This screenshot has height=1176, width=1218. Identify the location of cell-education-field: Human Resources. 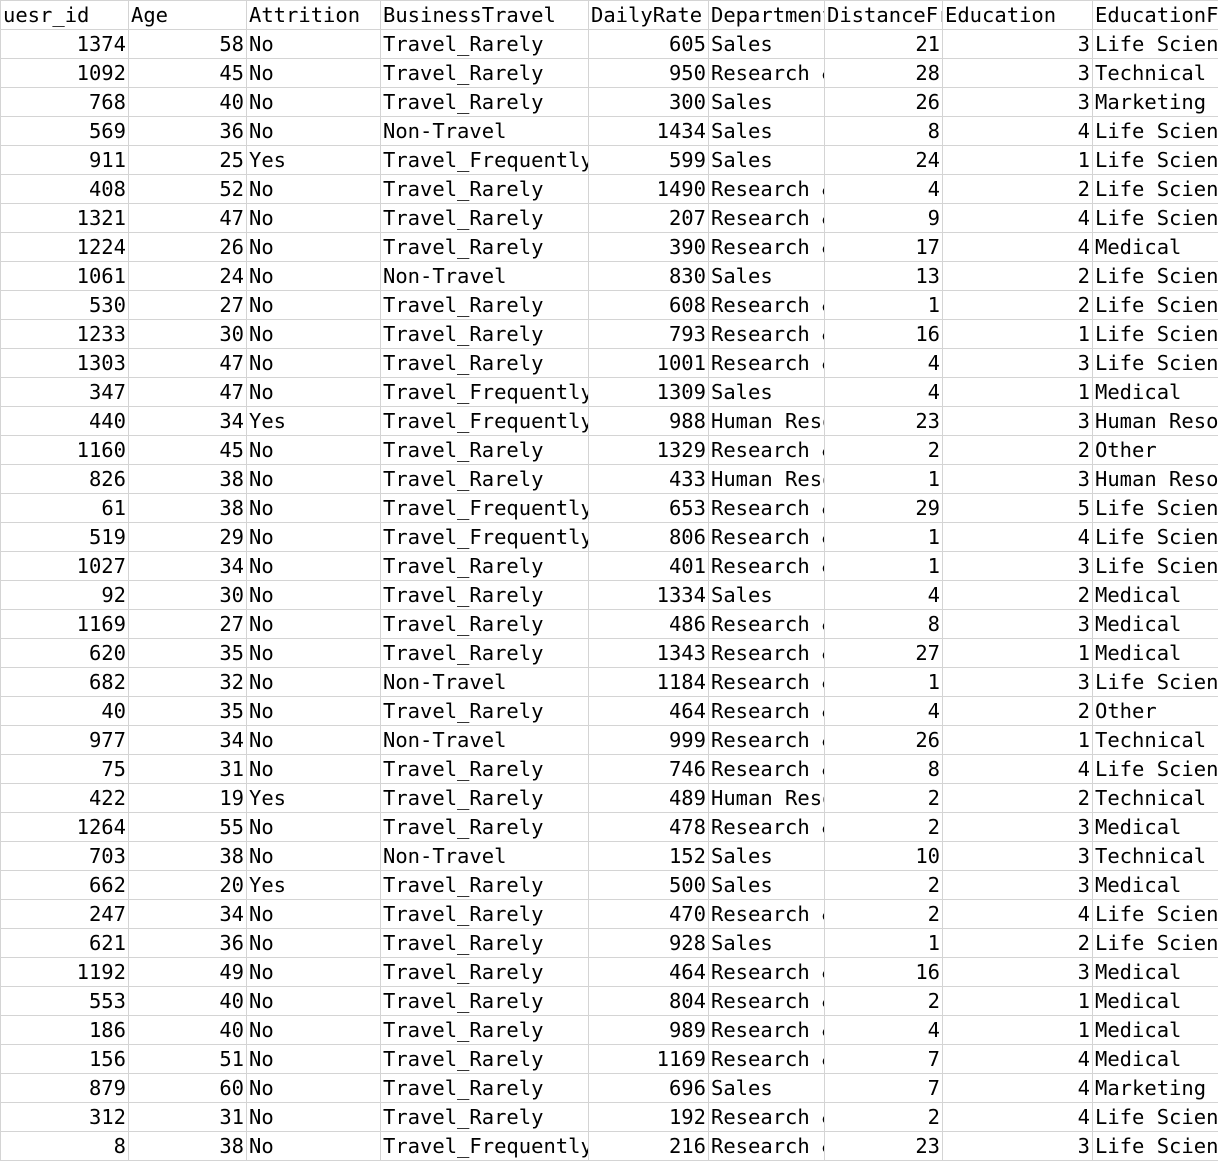
(1155, 479).